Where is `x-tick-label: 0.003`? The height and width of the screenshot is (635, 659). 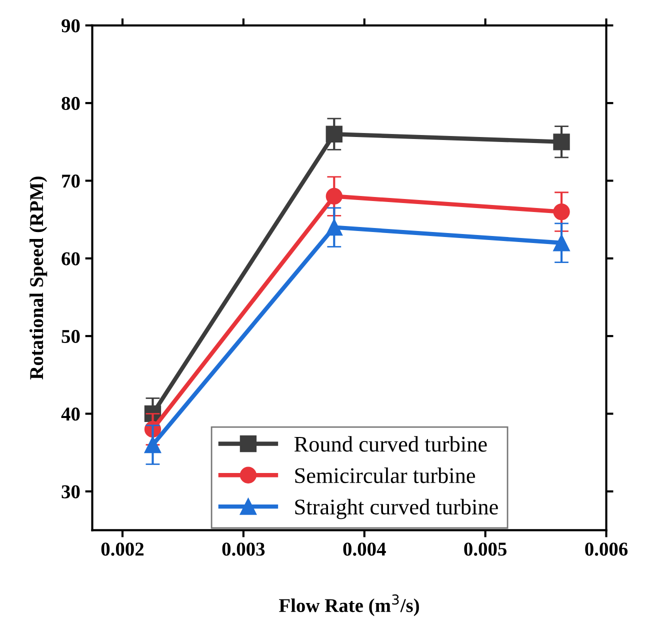
x-tick-label: 0.003 is located at coordinates (243, 549).